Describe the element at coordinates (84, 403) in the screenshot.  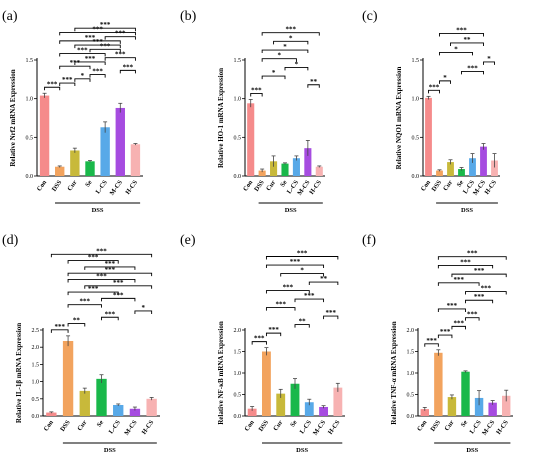
I see `bar-cur` at that location.